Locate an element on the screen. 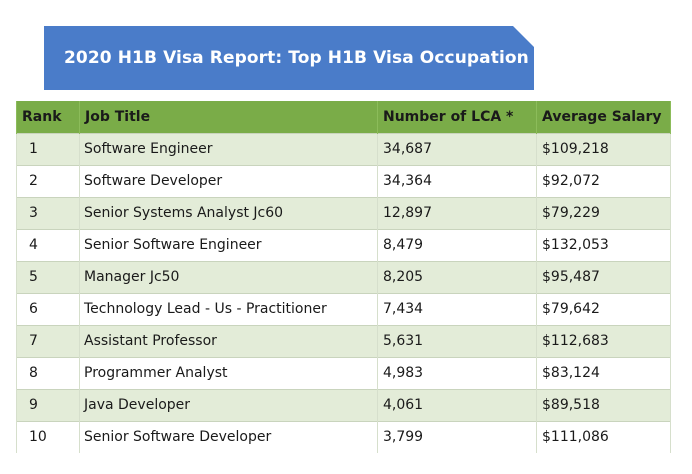 Image resolution: width=692 pixels, height=474 pixels. header-average-salary: Average Salary is located at coordinates (603, 117).